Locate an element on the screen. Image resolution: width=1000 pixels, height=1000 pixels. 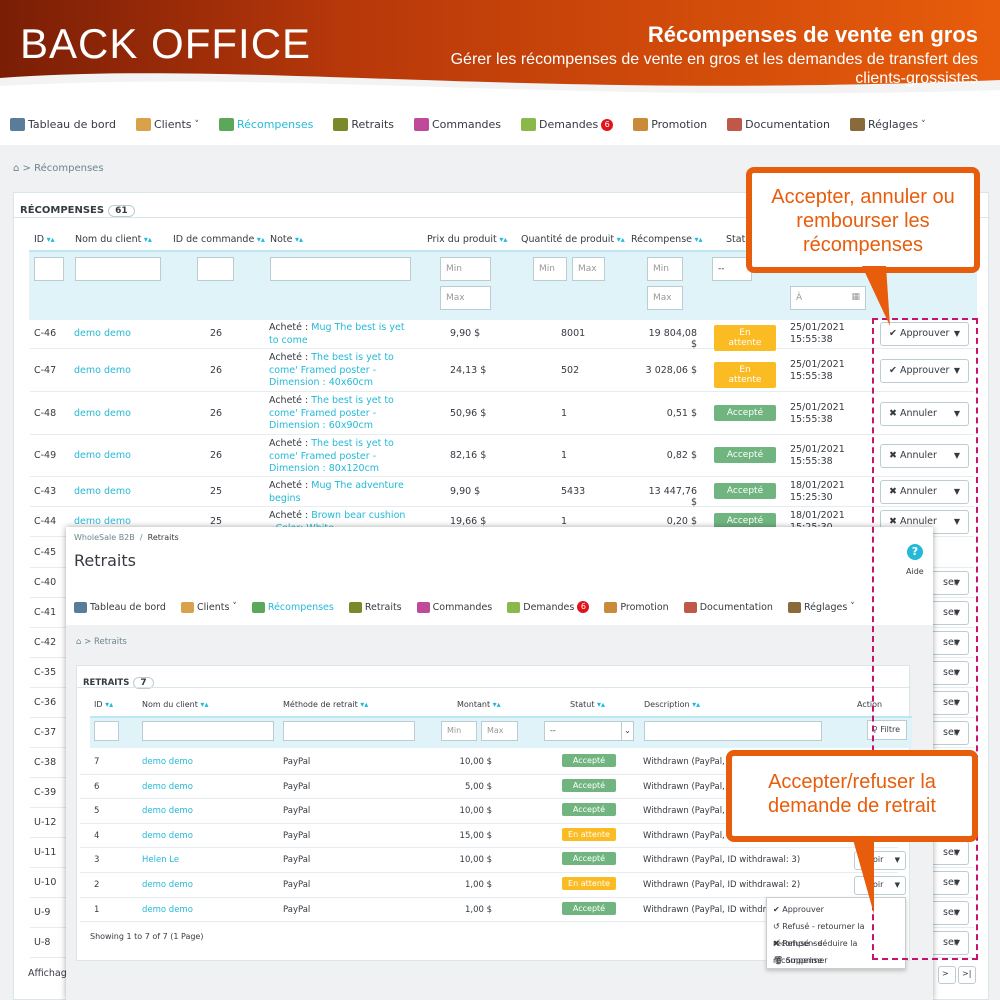
product-link: Mug The best is yet to come is located at coordinates (337, 334).